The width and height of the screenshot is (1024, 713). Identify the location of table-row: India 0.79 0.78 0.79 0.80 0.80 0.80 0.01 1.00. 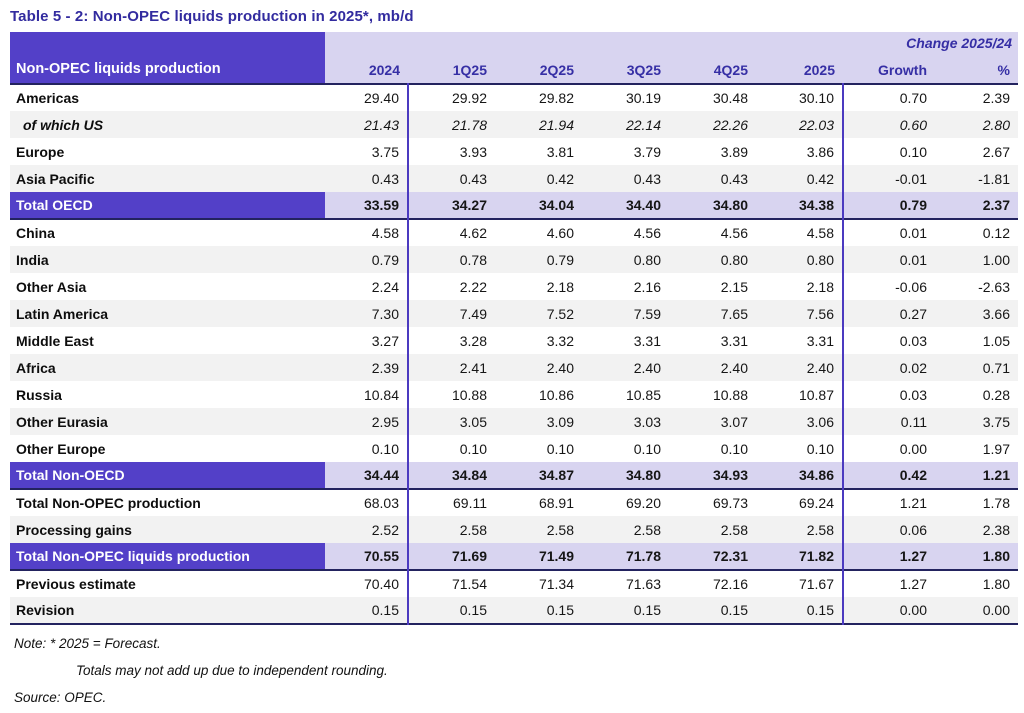
(514, 259).